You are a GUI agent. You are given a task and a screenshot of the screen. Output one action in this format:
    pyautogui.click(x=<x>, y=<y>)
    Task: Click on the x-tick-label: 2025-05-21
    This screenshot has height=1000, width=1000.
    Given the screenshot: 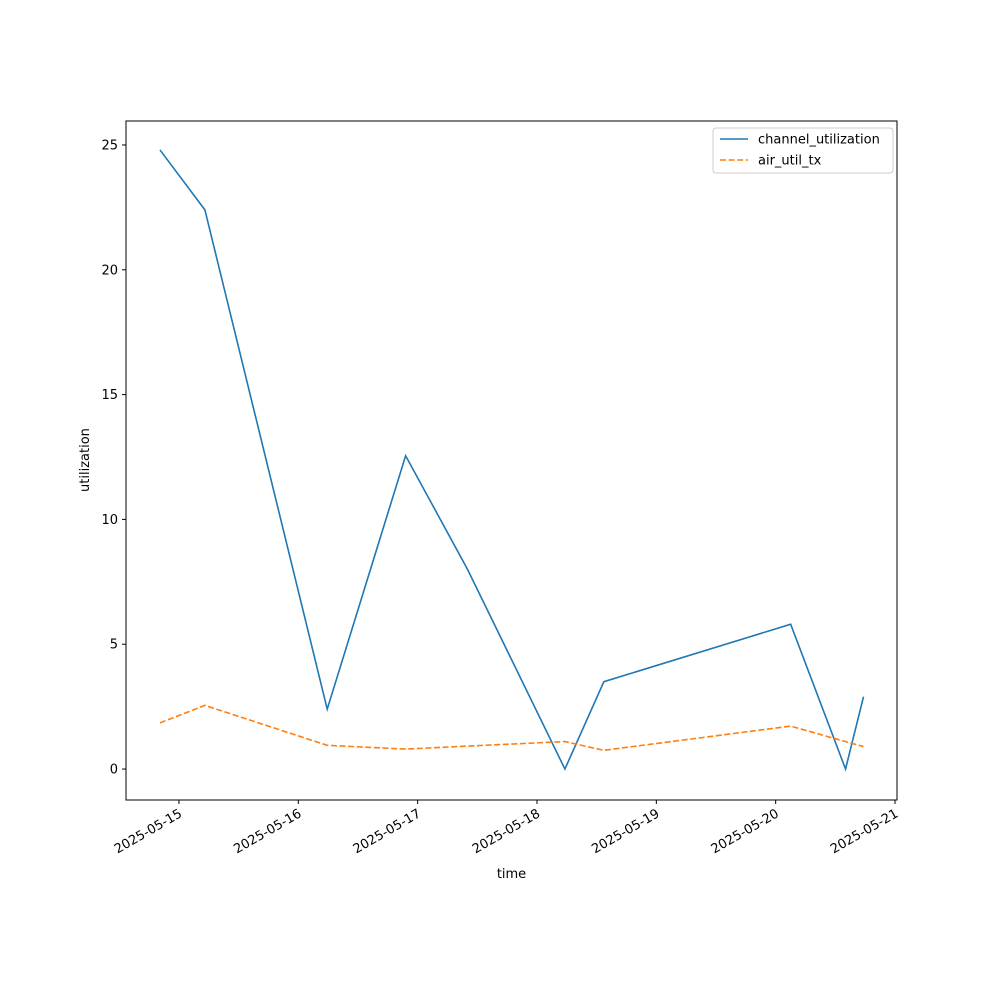 What is the action you would take?
    pyautogui.click(x=864, y=831)
    